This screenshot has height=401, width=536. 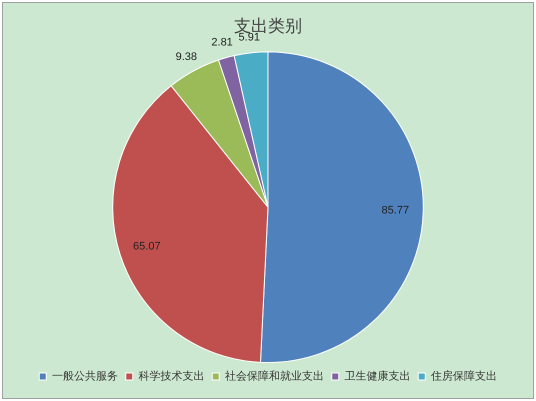 What do you see at coordinates (249, 37) in the screenshot?
I see `data-label: 5.91` at bounding box center [249, 37].